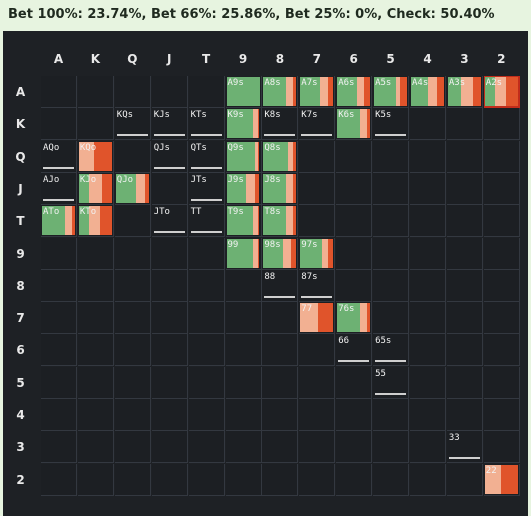 The width and height of the screenshot is (531, 516). What do you see at coordinates (243, 124) in the screenshot?
I see `hand-cell-K9s: K9s` at bounding box center [243, 124].